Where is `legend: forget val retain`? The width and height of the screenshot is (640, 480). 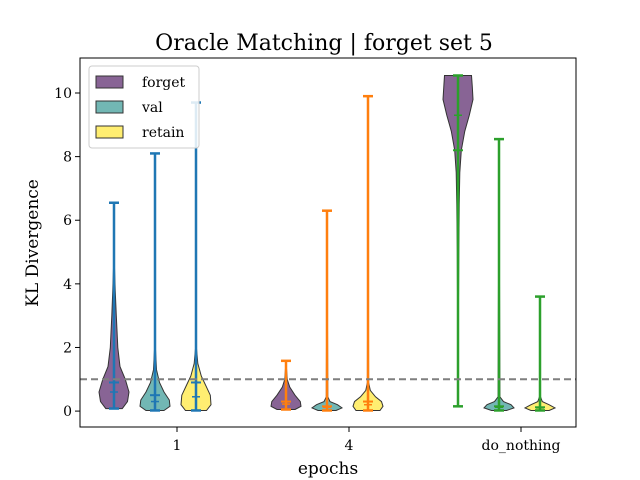 legend: forget val retain is located at coordinates (144, 107).